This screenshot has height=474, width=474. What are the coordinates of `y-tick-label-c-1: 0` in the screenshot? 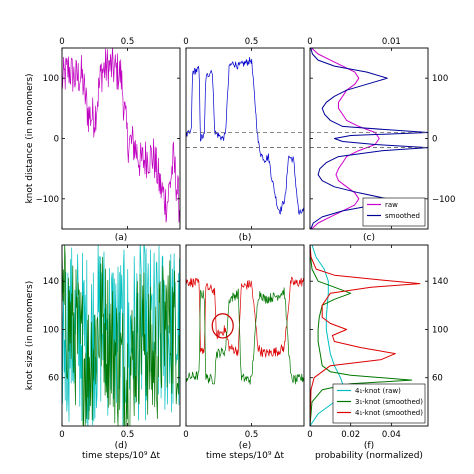 It's located at (434, 140).